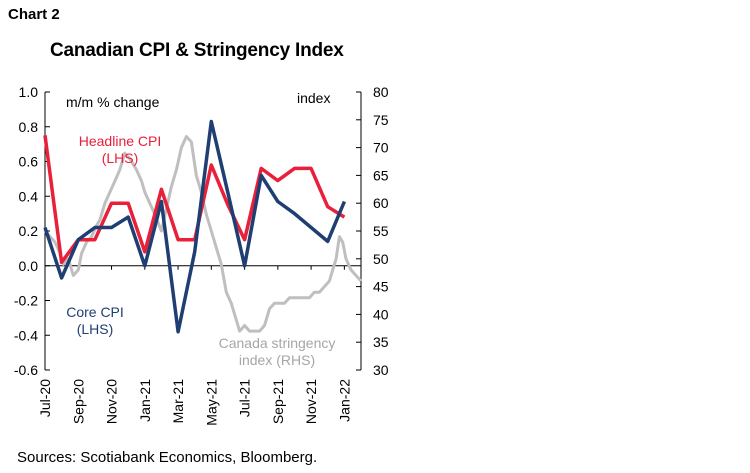  I want to click on left-axis-title: m/m % change, so click(113, 102).